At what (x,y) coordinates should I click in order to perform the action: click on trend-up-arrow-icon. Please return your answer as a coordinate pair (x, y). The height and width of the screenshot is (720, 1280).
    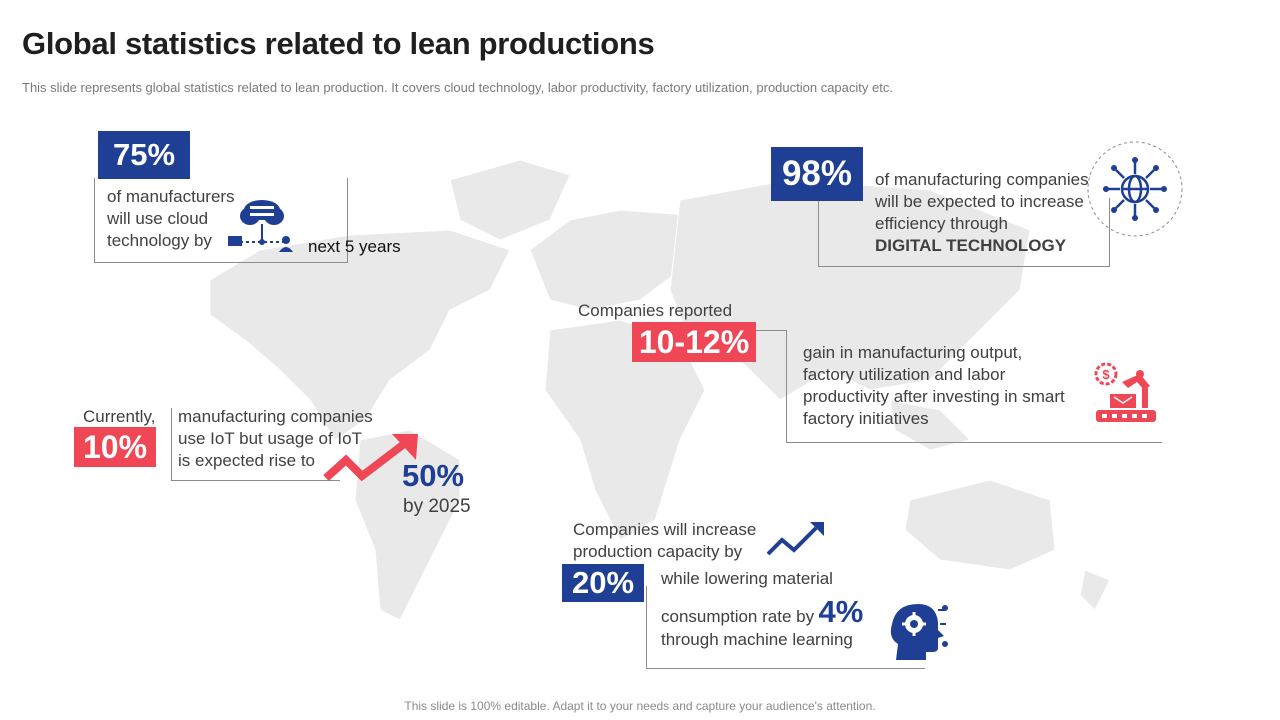
    Looking at the image, I should click on (370, 458).